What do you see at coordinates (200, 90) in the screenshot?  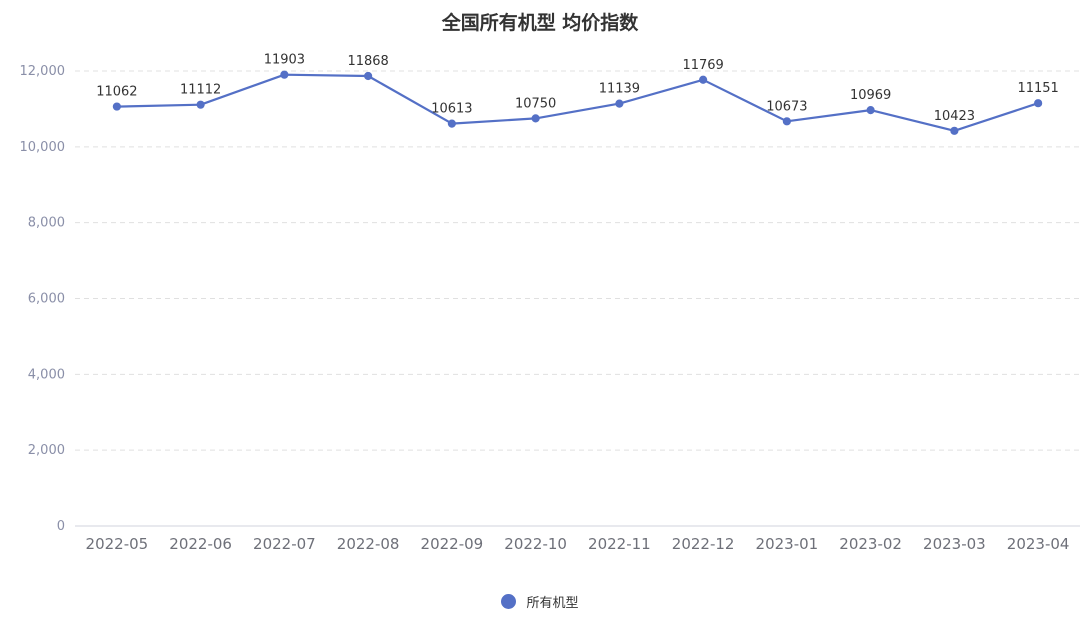 I see `data-label: 11112` at bounding box center [200, 90].